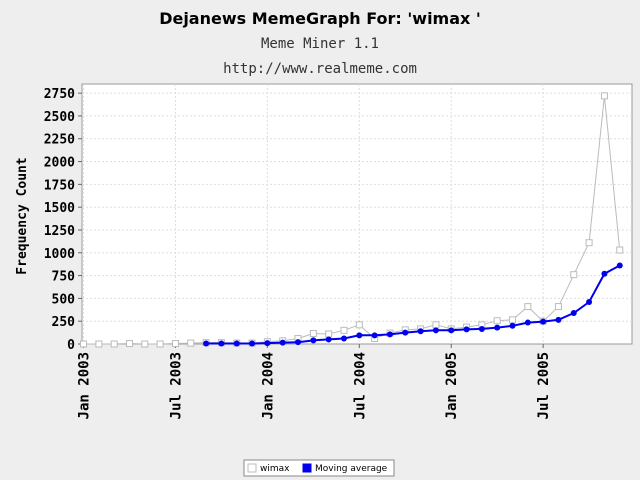 The height and width of the screenshot is (480, 640). I want to click on chart-url: http://www.realmeme.com, so click(320, 69).